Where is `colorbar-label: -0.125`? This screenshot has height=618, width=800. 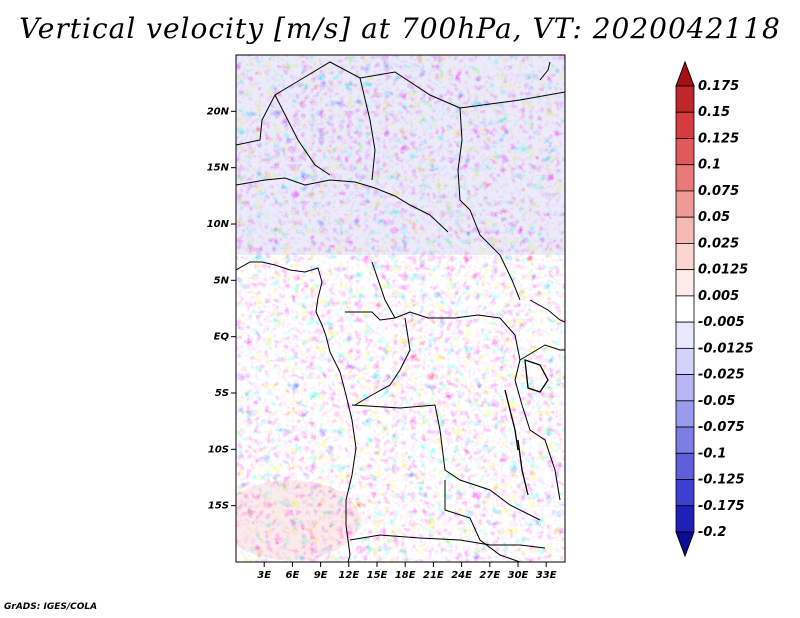 colorbar-label: -0.125 is located at coordinates (721, 480).